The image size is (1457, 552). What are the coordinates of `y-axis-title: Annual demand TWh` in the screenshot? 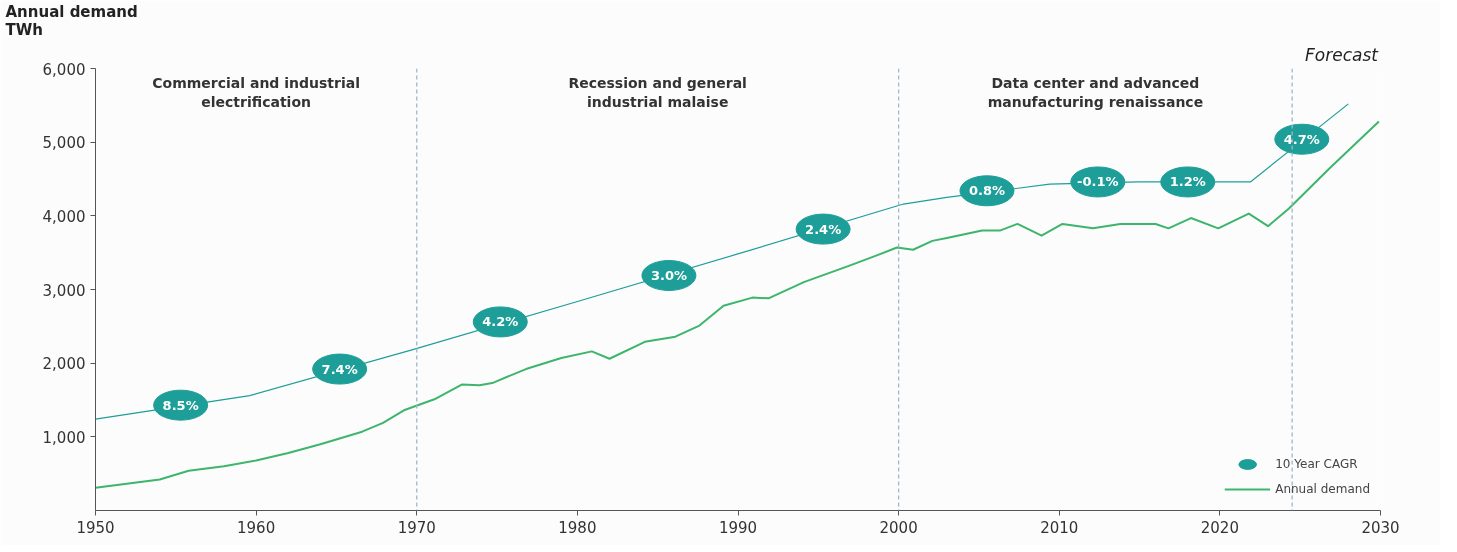 It's located at (71, 20).